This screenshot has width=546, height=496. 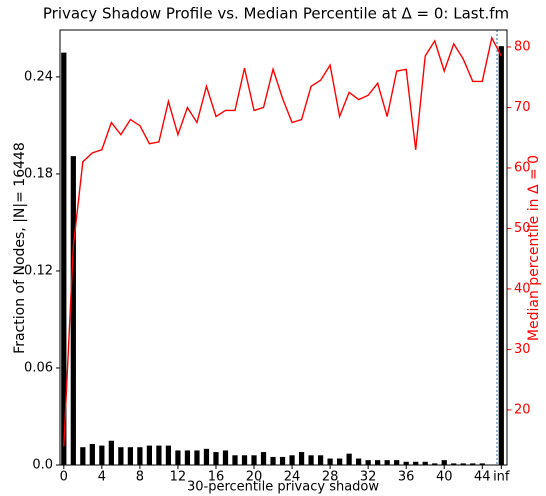 I want to click on x-tick-label: 8, so click(x=140, y=477).